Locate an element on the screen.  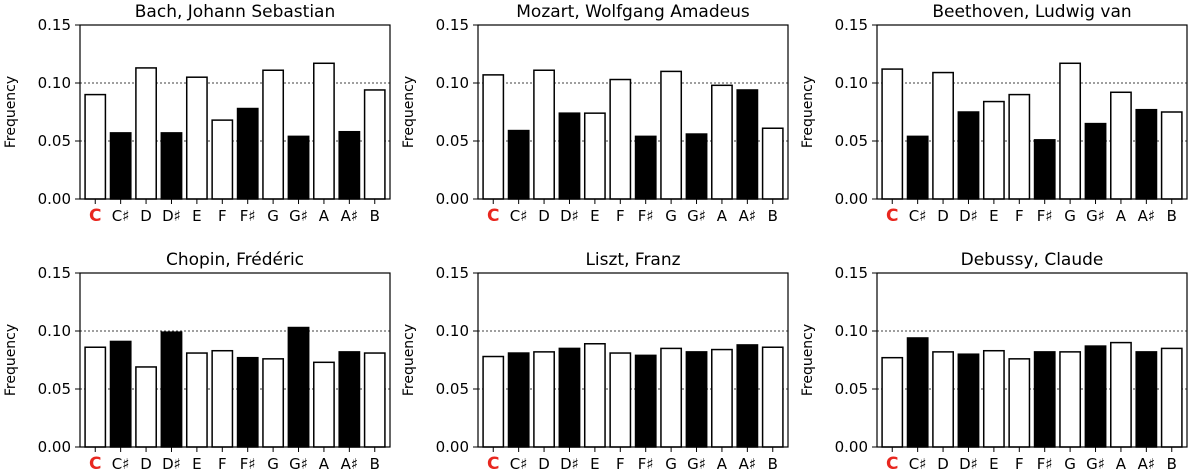
bar-C-sharp is located at coordinates (518, 400).